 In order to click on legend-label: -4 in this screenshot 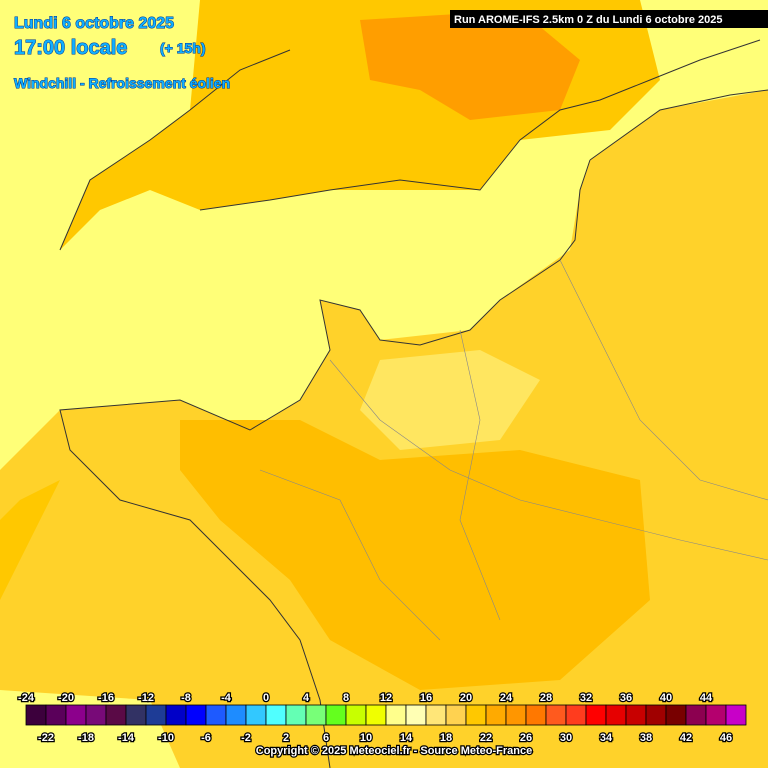, I will do `click(226, 698)`.